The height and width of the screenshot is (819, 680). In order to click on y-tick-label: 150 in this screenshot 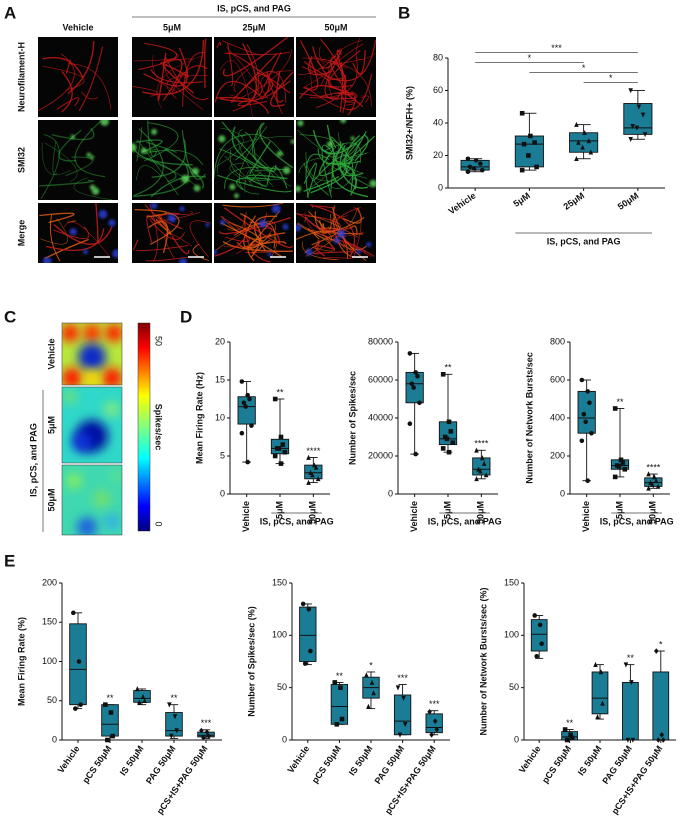, I will do `click(511, 582)`.